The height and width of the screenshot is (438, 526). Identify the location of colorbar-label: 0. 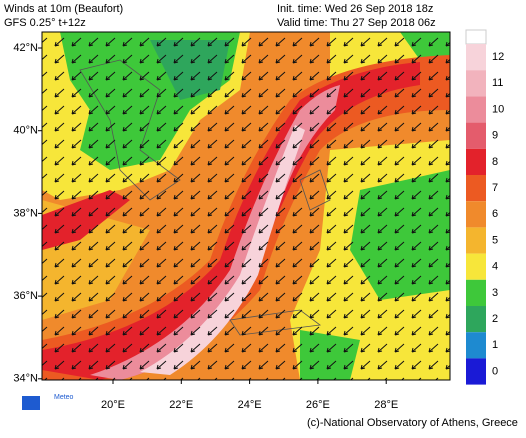
(495, 371).